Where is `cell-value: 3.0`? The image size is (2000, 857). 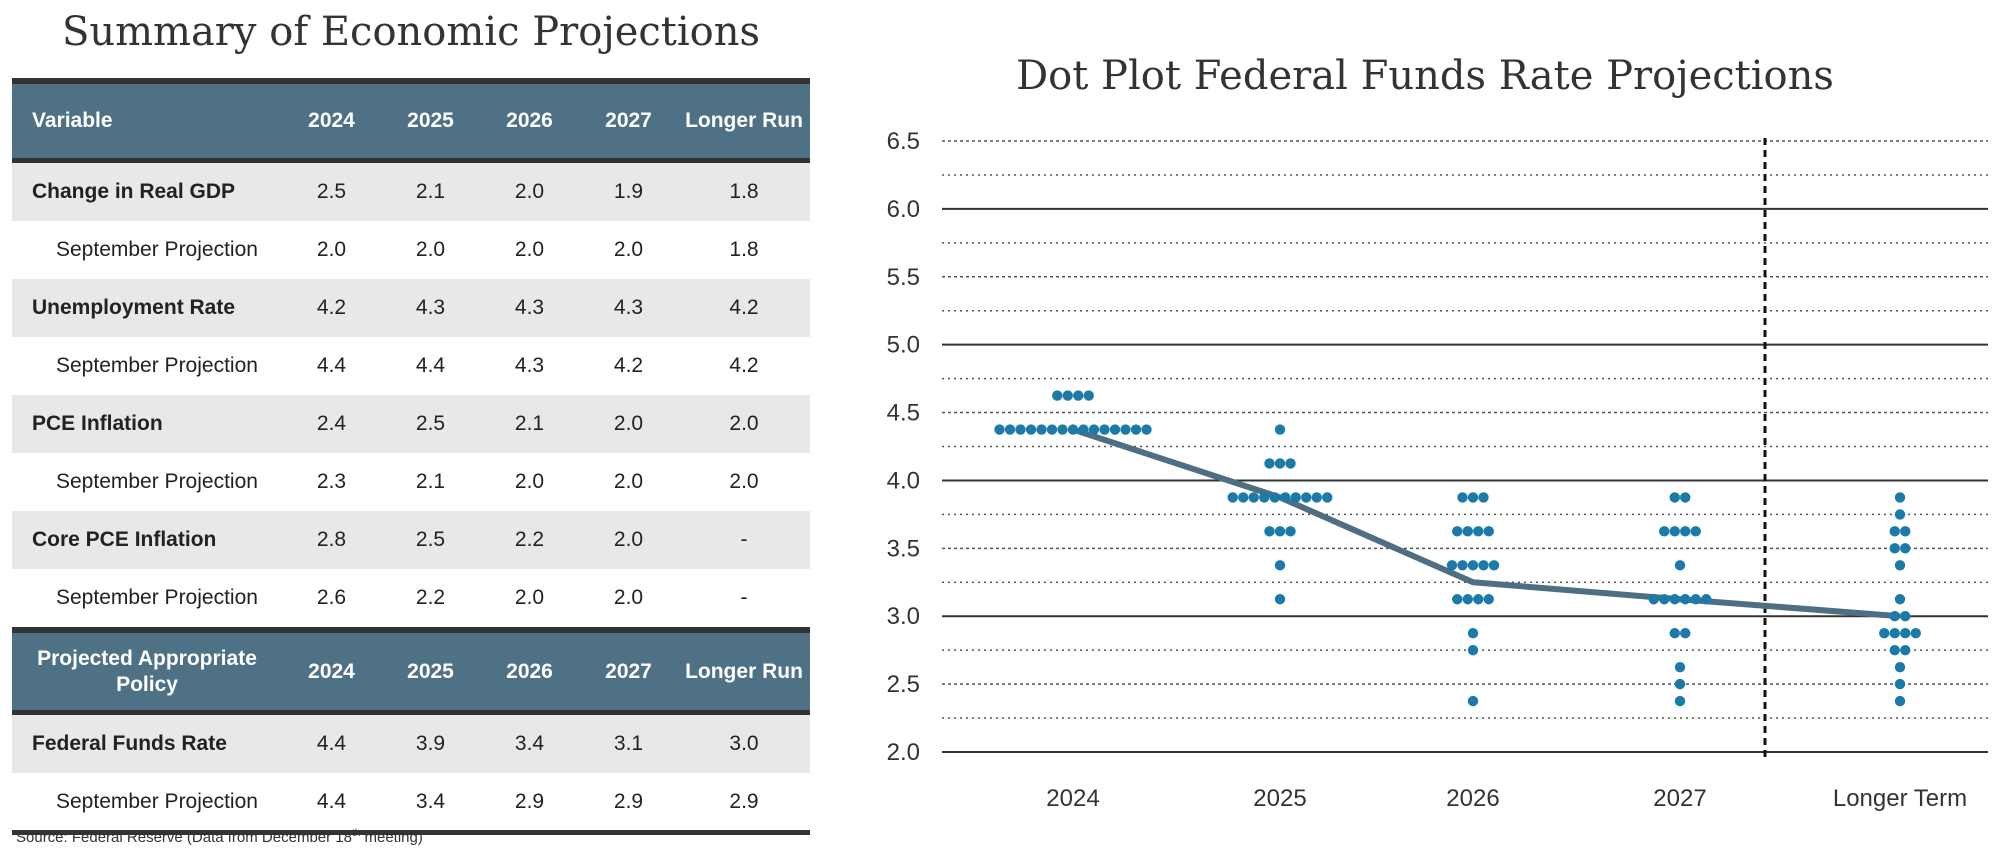
cell-value: 3.0 is located at coordinates (744, 742).